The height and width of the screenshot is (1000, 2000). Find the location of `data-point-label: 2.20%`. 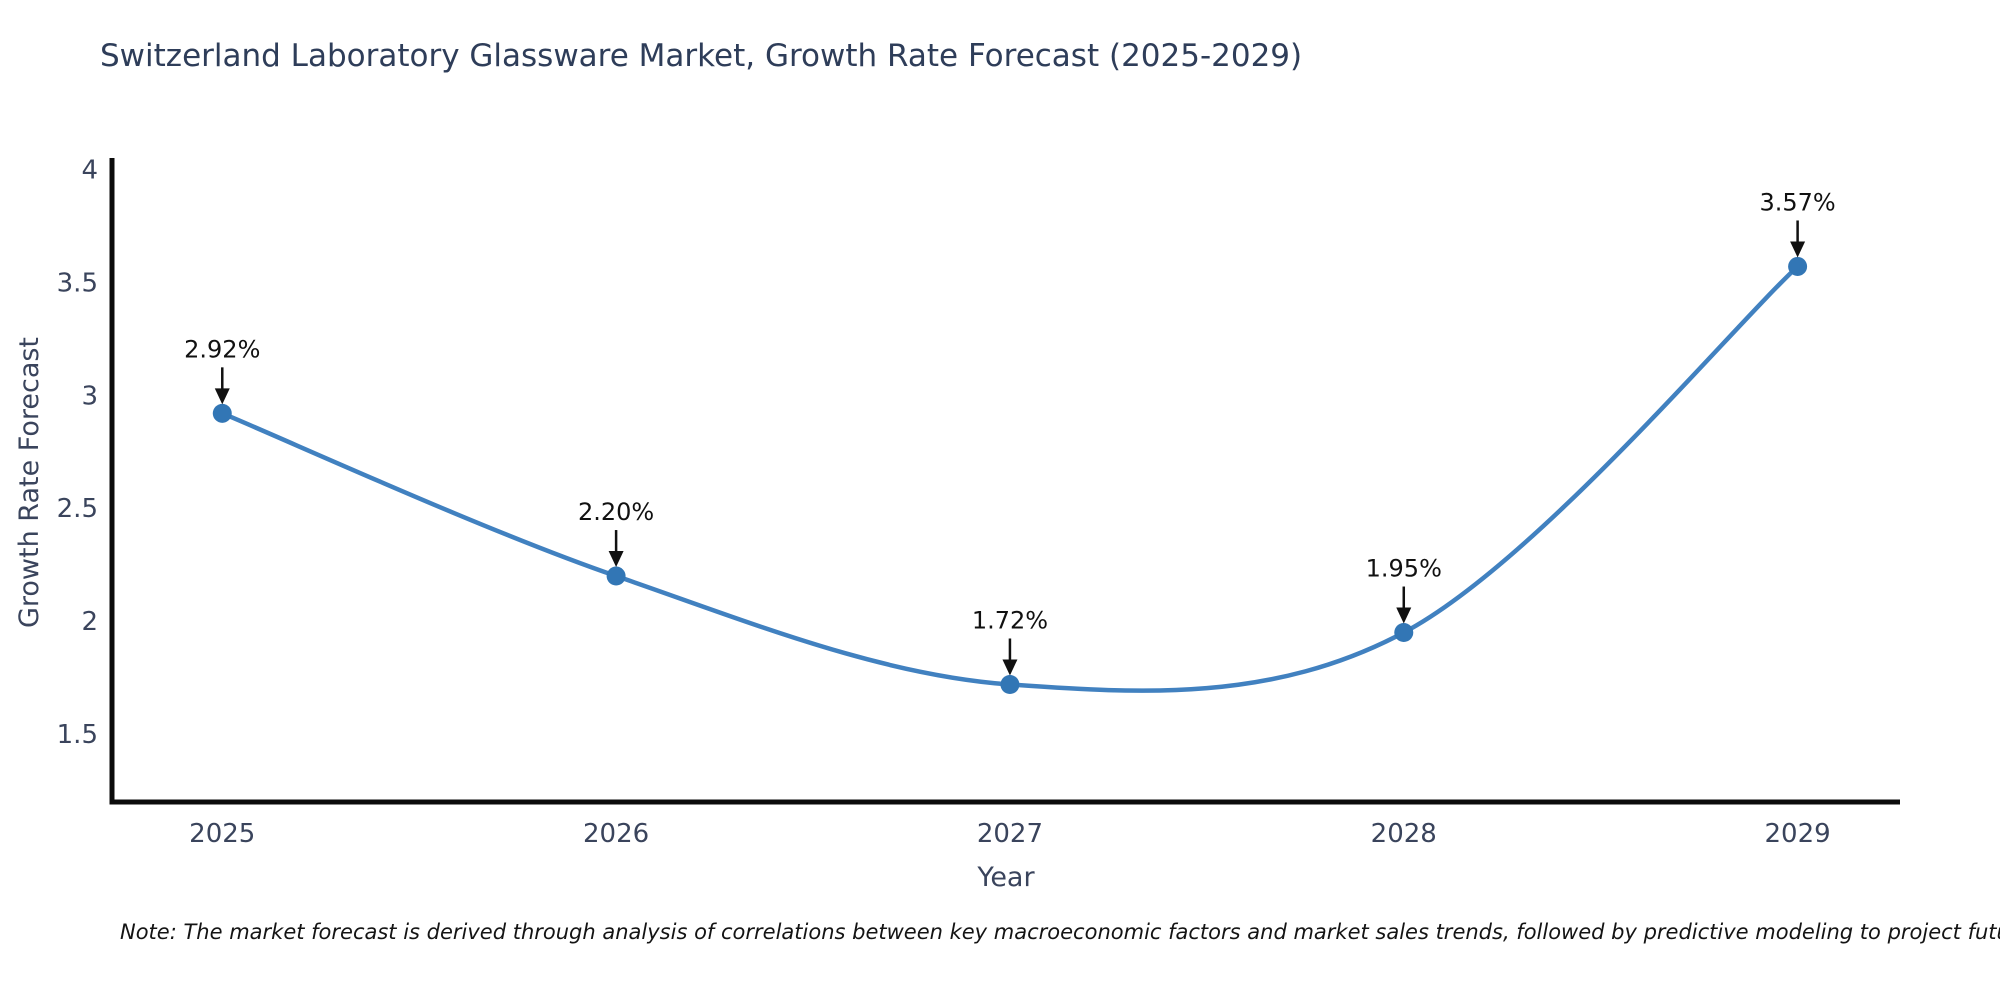

data-point-label: 2.20% is located at coordinates (616, 512).